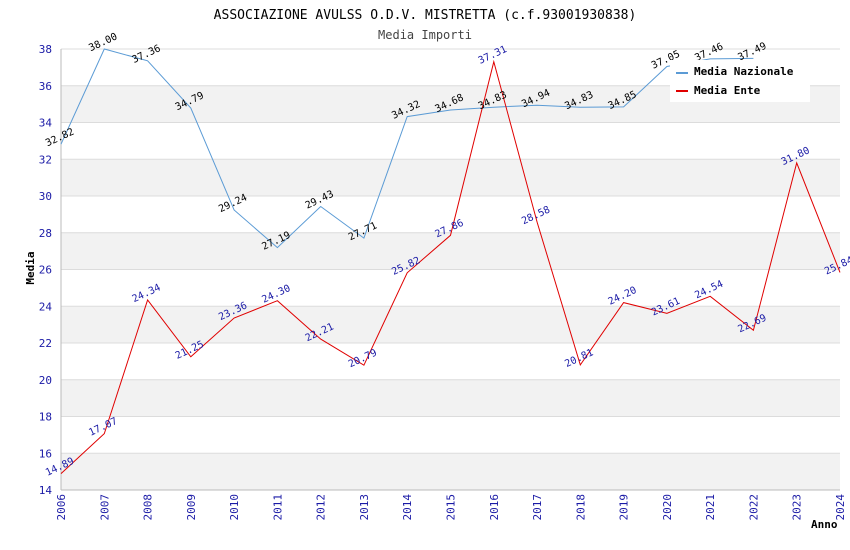 The height and width of the screenshot is (550, 850). Describe the element at coordinates (709, 290) in the screenshot. I see `data-label-ente: 24.54` at that location.